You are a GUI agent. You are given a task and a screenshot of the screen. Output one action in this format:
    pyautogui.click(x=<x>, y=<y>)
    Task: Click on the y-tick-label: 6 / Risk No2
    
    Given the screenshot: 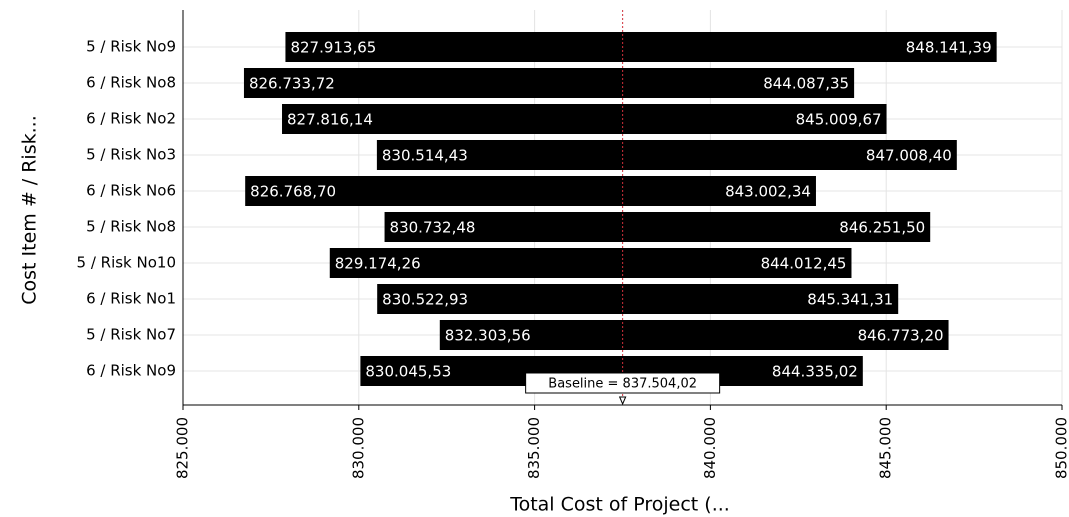 What is the action you would take?
    pyautogui.click(x=131, y=119)
    